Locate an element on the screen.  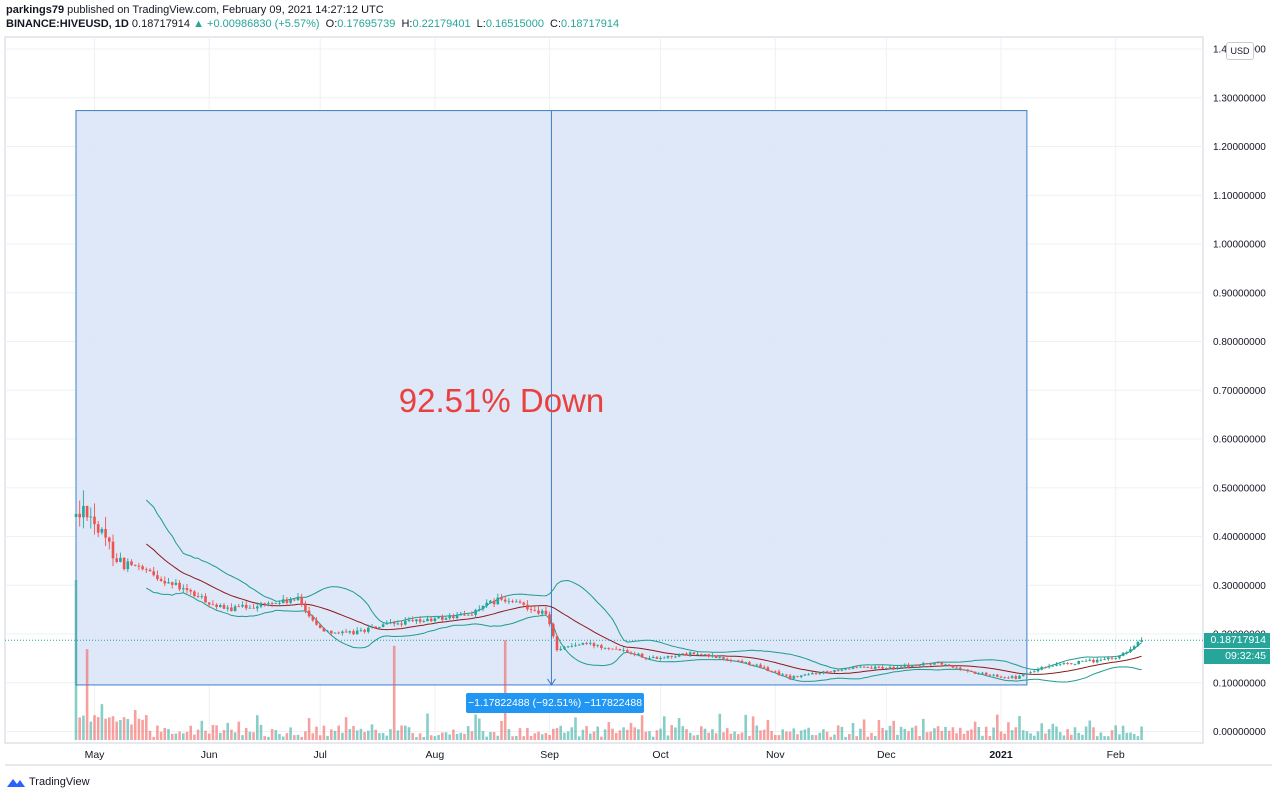
open-key: O: is located at coordinates (331, 24).